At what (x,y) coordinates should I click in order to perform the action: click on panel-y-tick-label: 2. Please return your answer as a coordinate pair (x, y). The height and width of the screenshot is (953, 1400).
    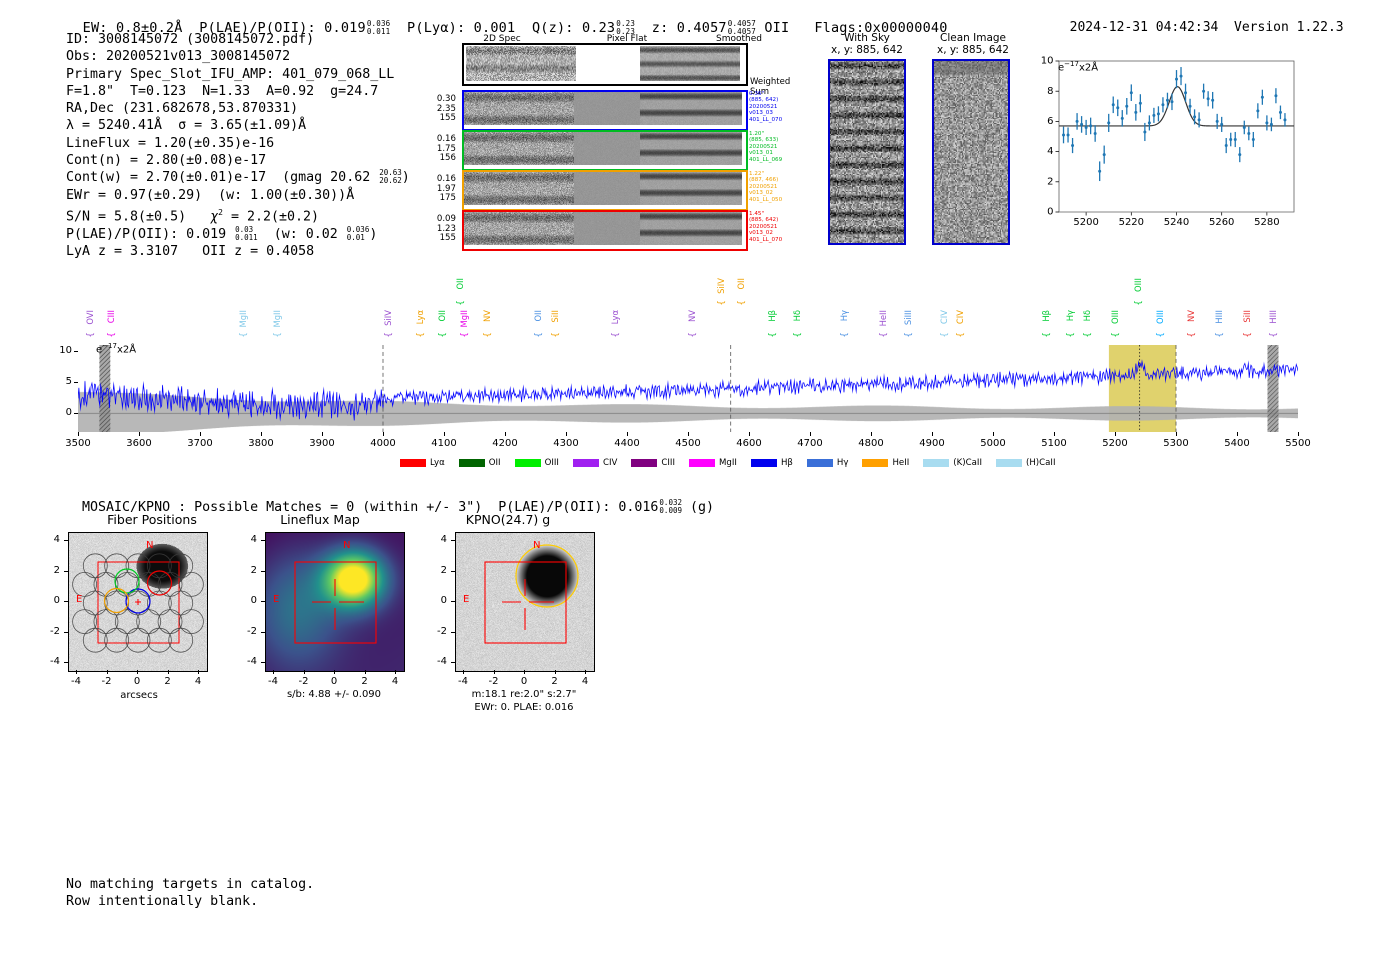
    Looking at the image, I should click on (253, 570).